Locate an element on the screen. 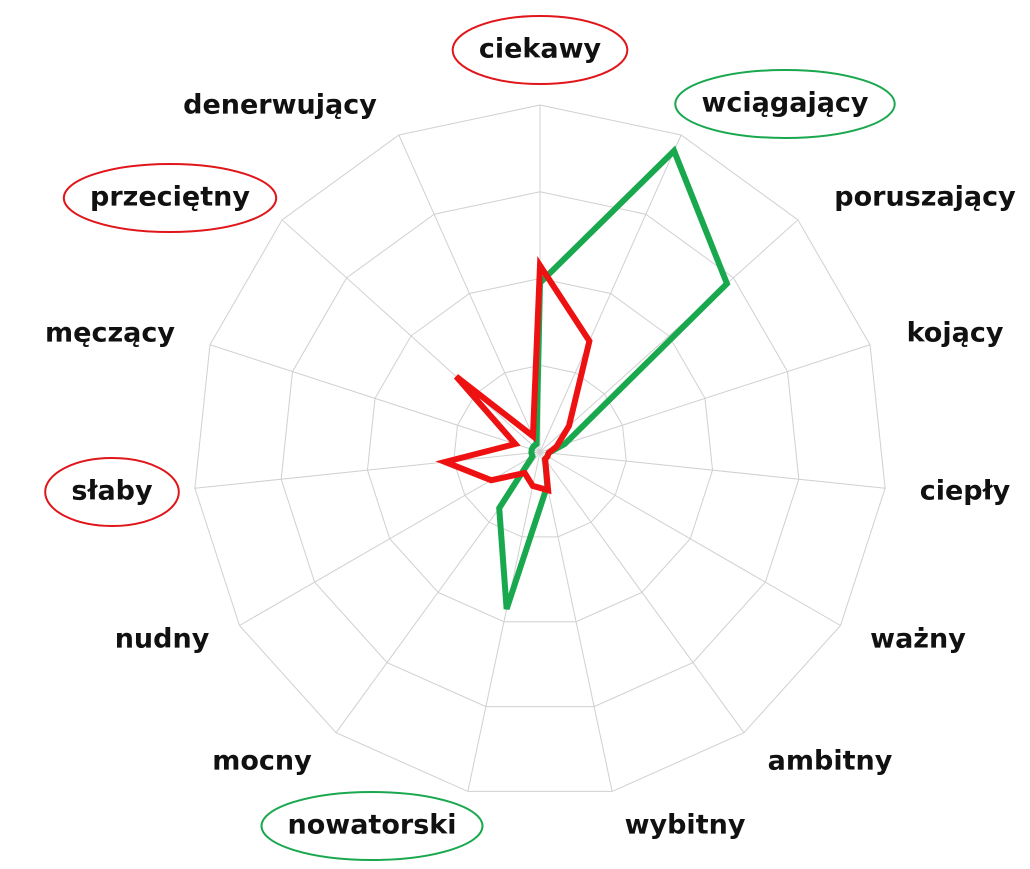  category-label: poruszający is located at coordinates (925, 197).